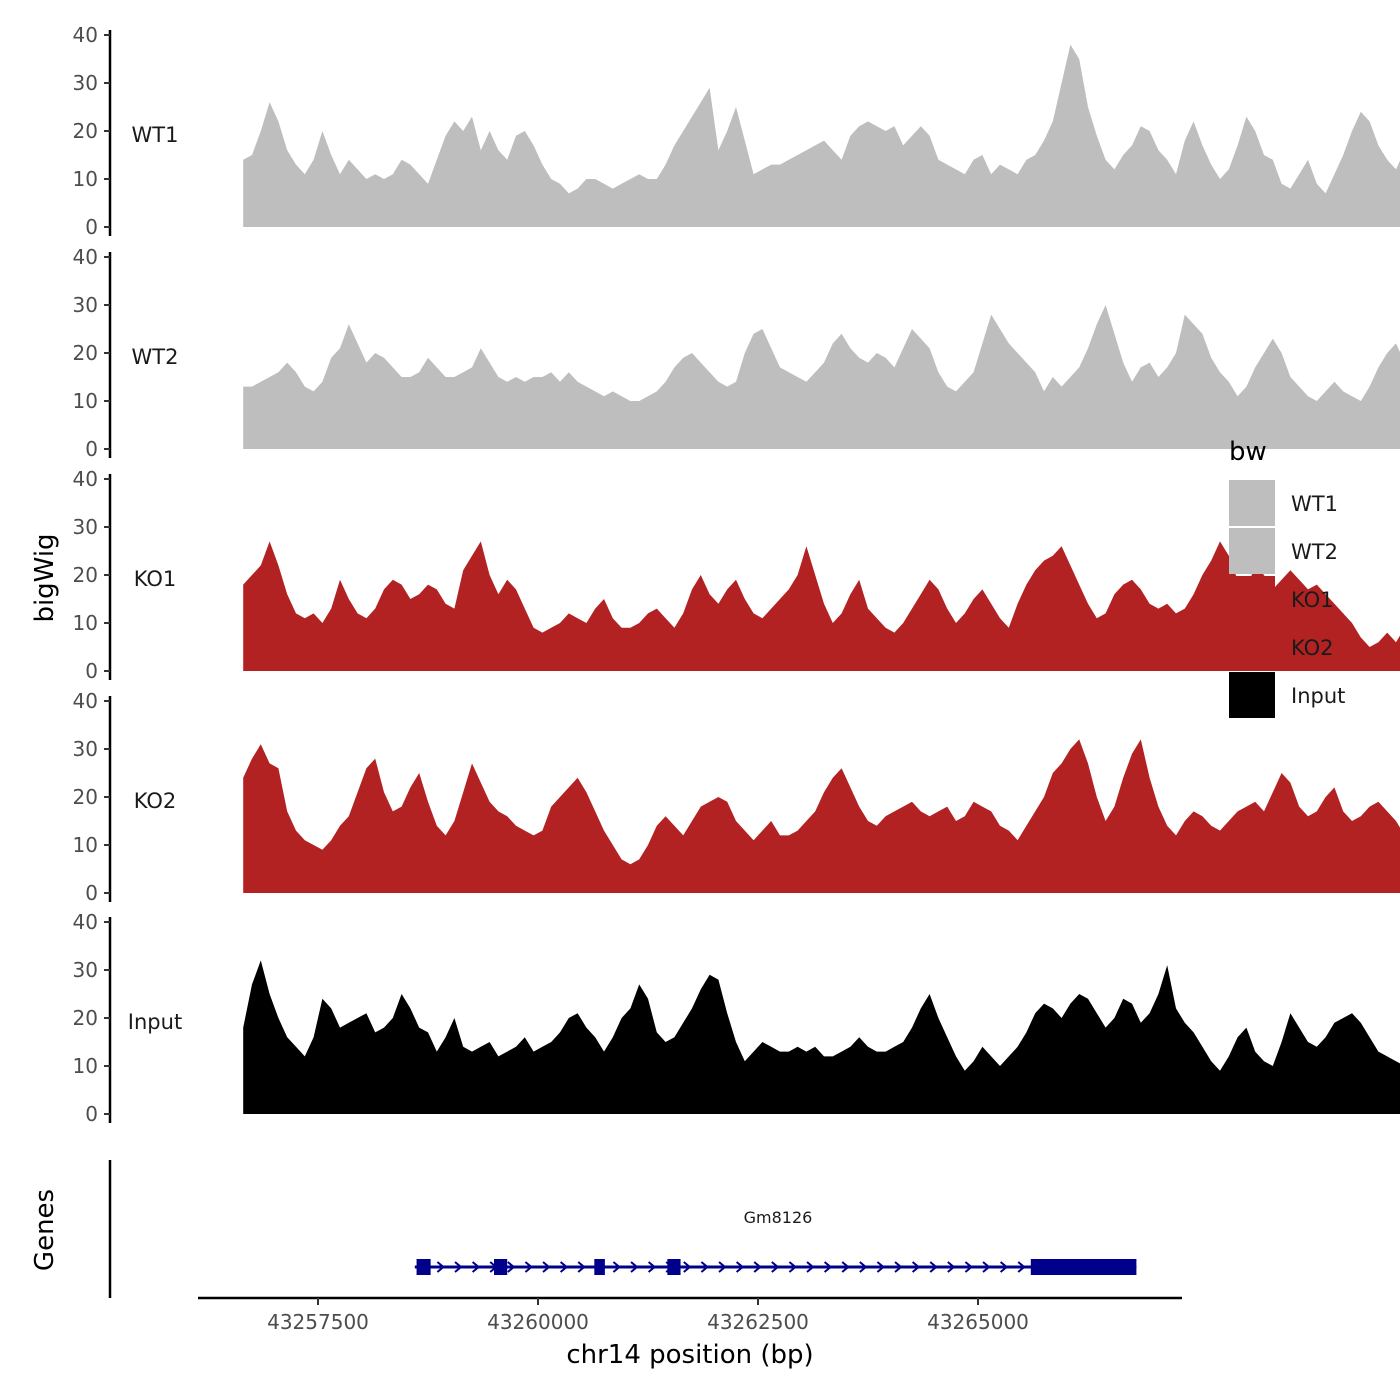 This screenshot has width=1400, height=1400. Describe the element at coordinates (538, 1322) in the screenshot. I see `x-tick-label: 43260000` at that location.